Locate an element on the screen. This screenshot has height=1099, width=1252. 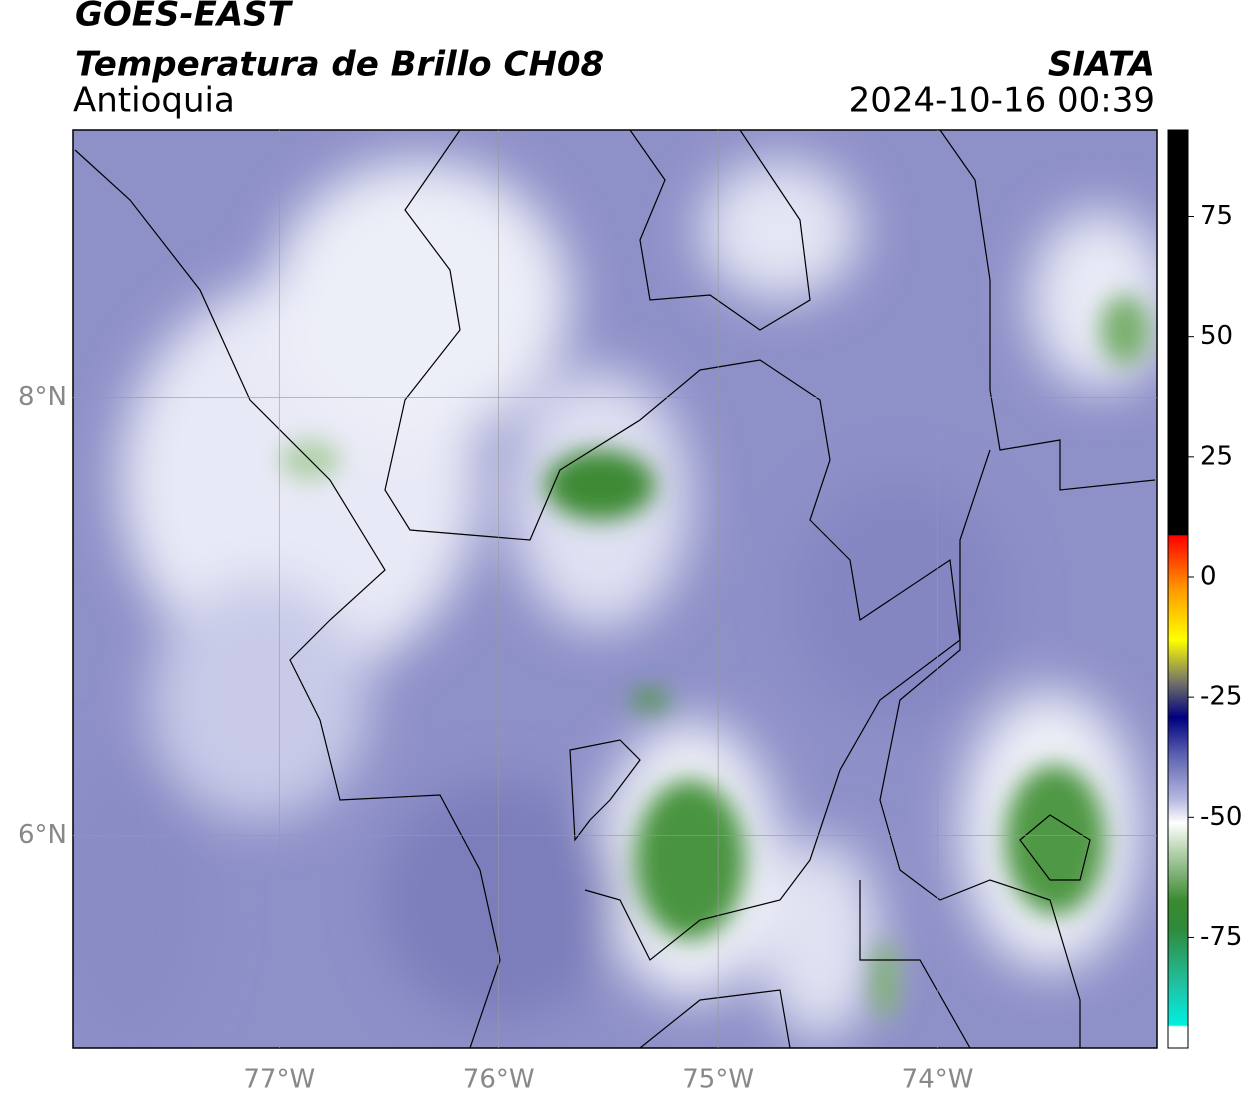
colorbar-tick-label: 0 is located at coordinates (1208, 576).